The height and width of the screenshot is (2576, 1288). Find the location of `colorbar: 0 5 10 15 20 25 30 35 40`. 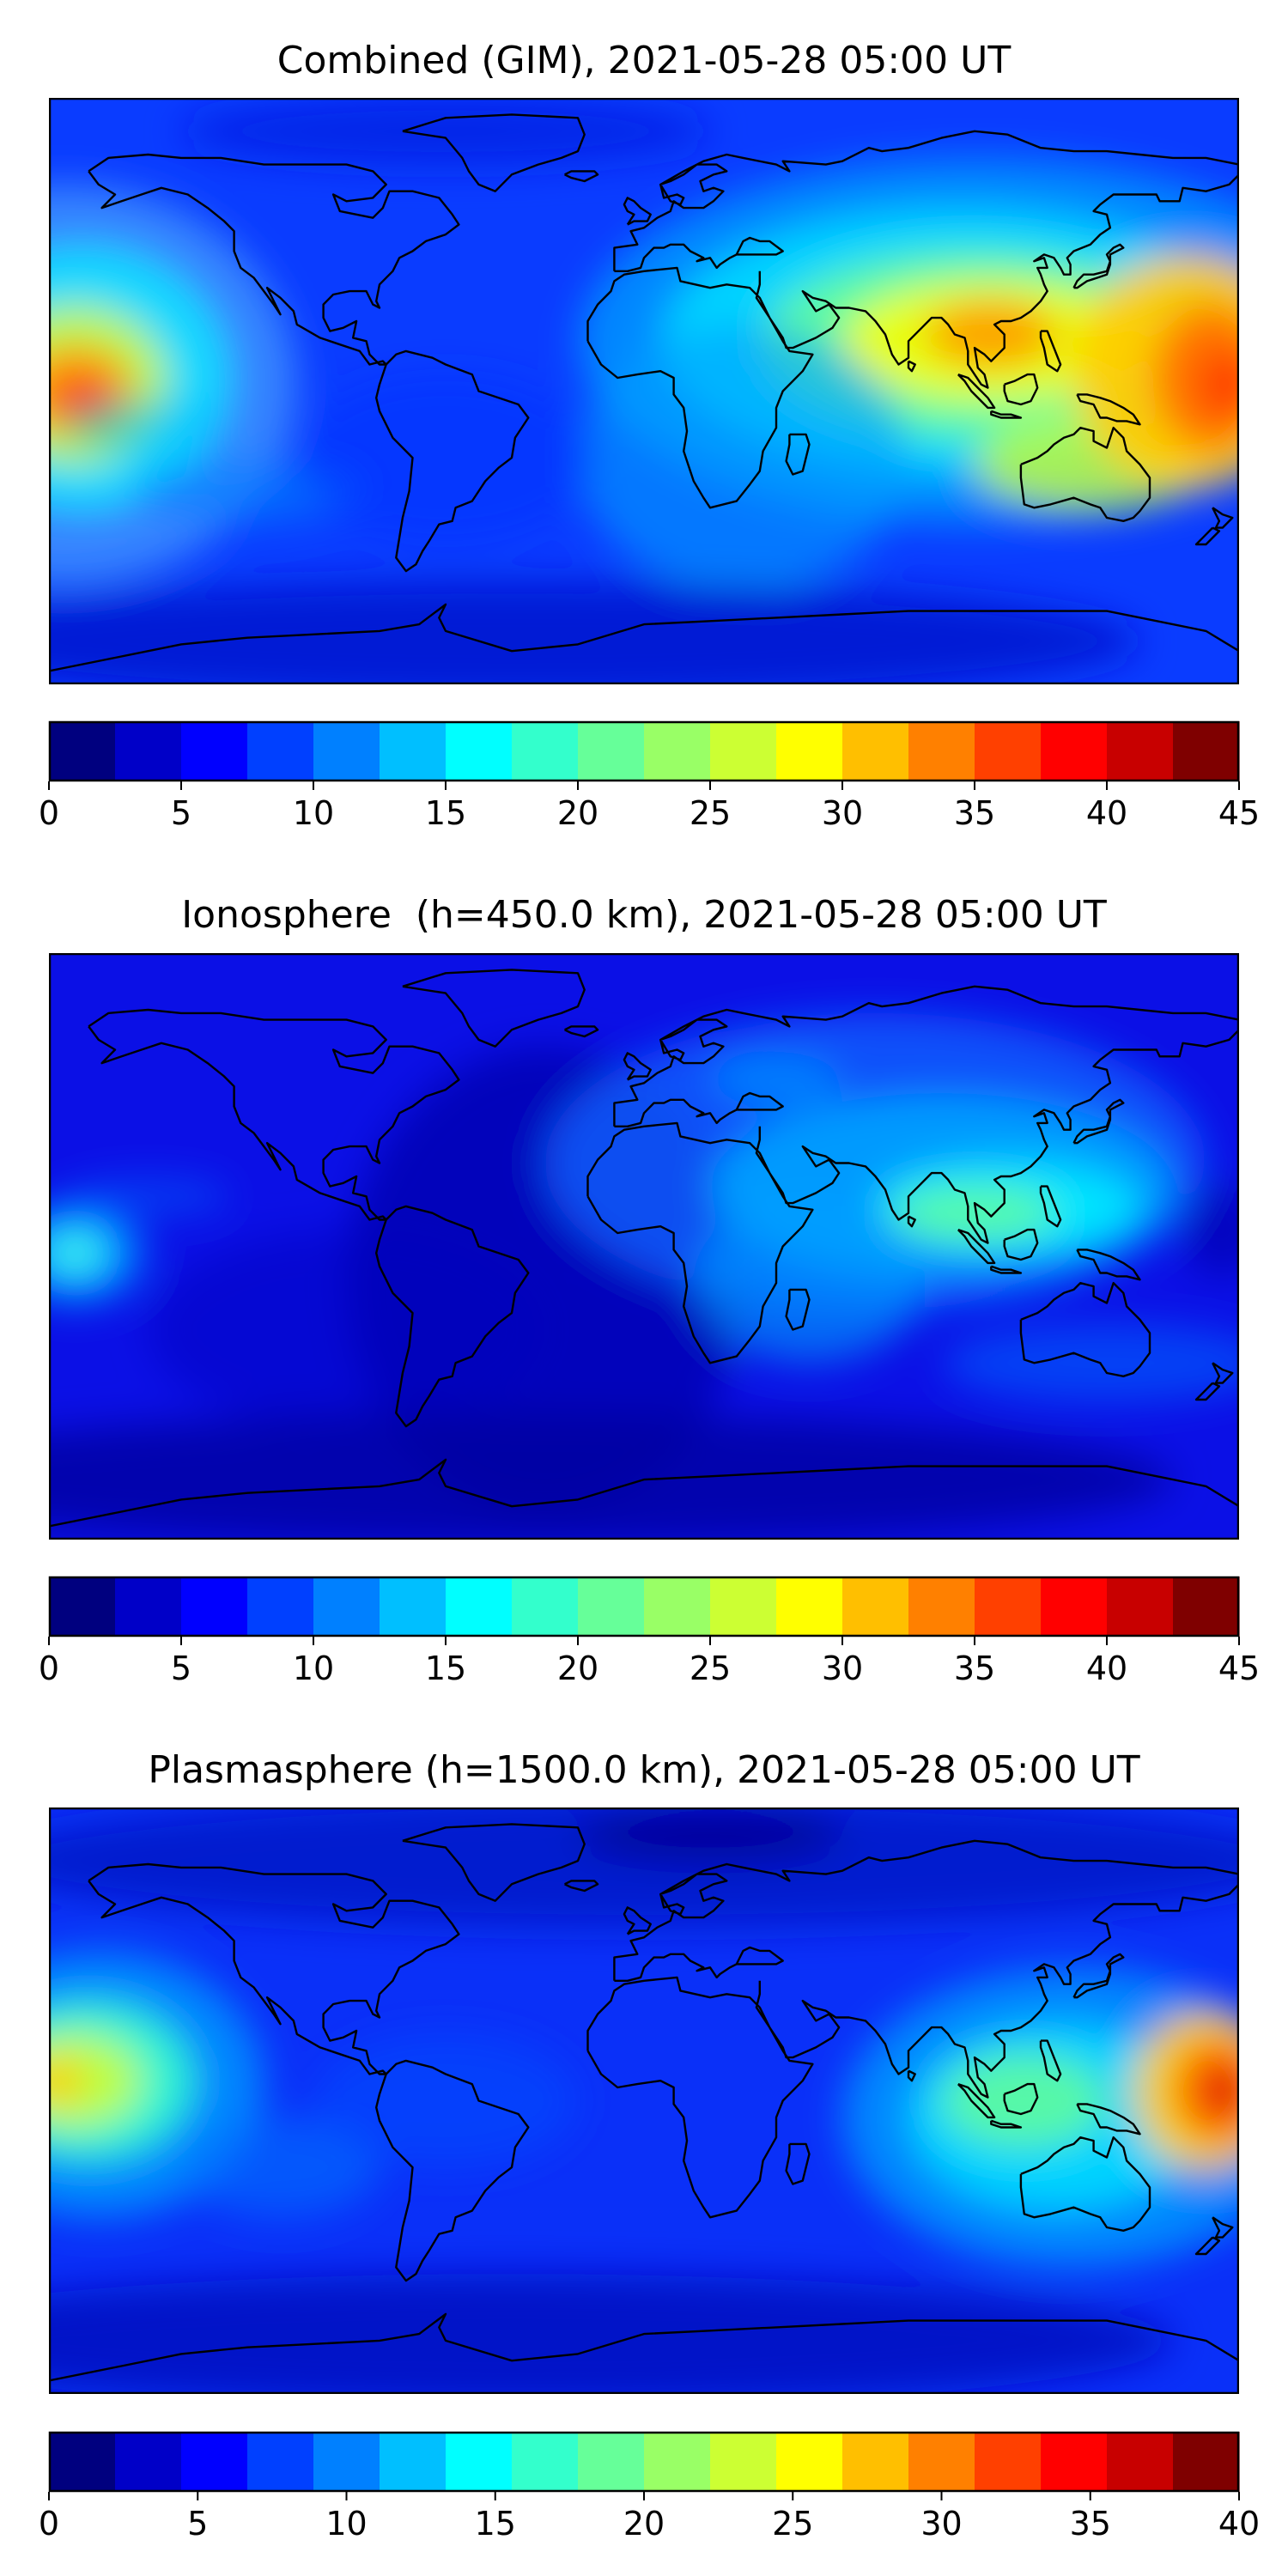

colorbar: 0 5 10 15 20 25 30 35 40 is located at coordinates (649, 2487).